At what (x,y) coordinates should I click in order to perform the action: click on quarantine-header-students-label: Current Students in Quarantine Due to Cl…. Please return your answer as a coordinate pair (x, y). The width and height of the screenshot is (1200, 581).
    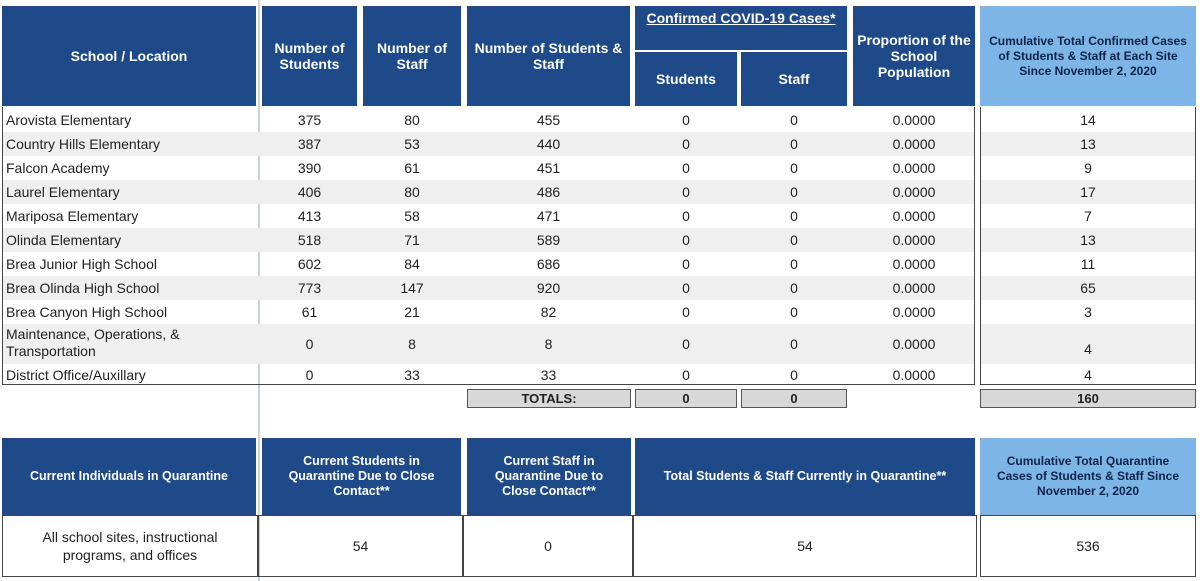
    Looking at the image, I should click on (361, 476).